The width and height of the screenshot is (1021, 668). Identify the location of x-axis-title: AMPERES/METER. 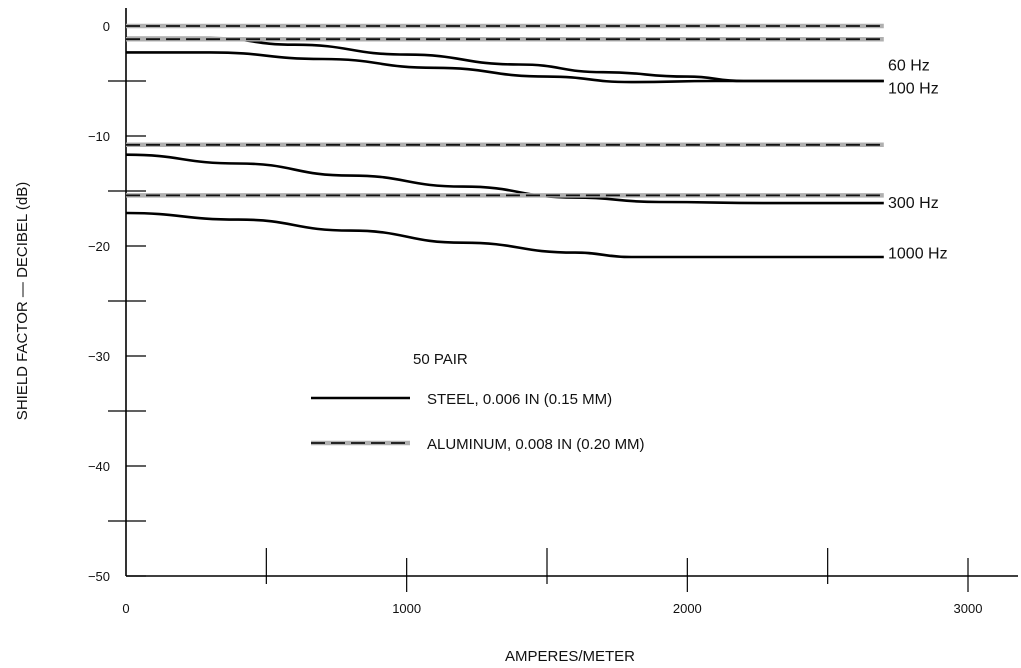
(570, 656).